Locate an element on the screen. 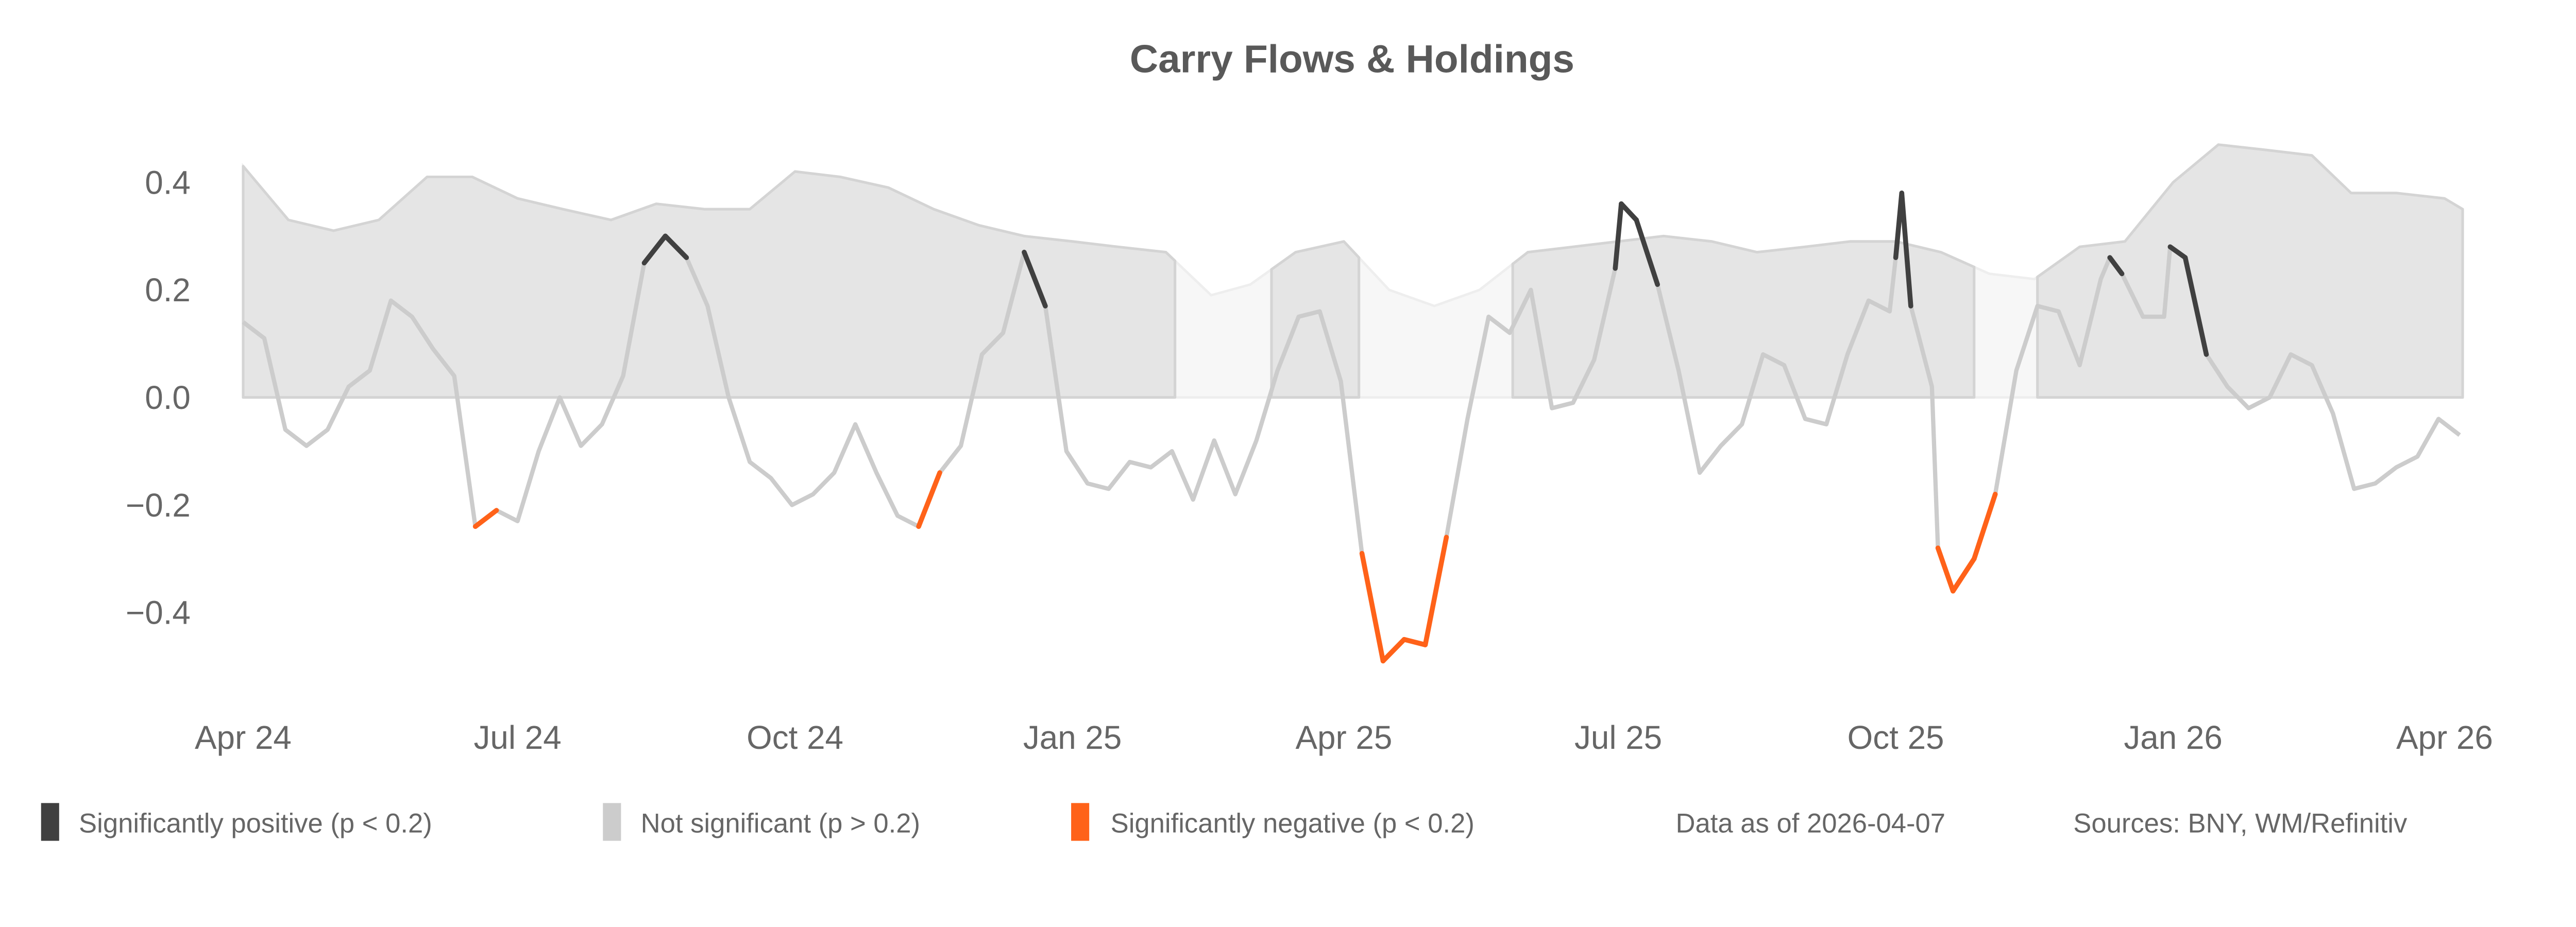 The image size is (2576, 927). x-tick-label: Oct 24 is located at coordinates (795, 737).